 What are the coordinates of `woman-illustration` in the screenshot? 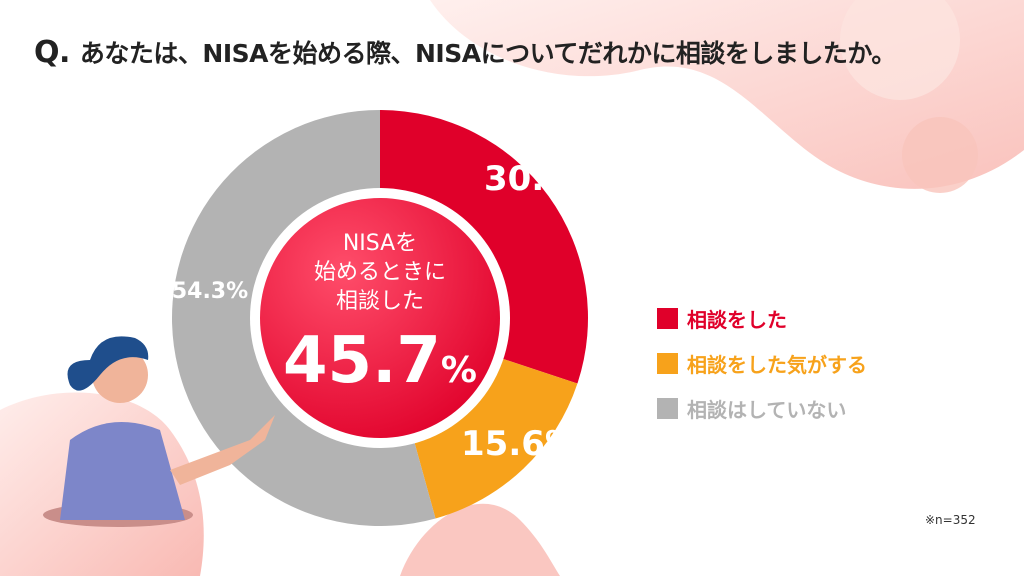 It's located at (159, 431).